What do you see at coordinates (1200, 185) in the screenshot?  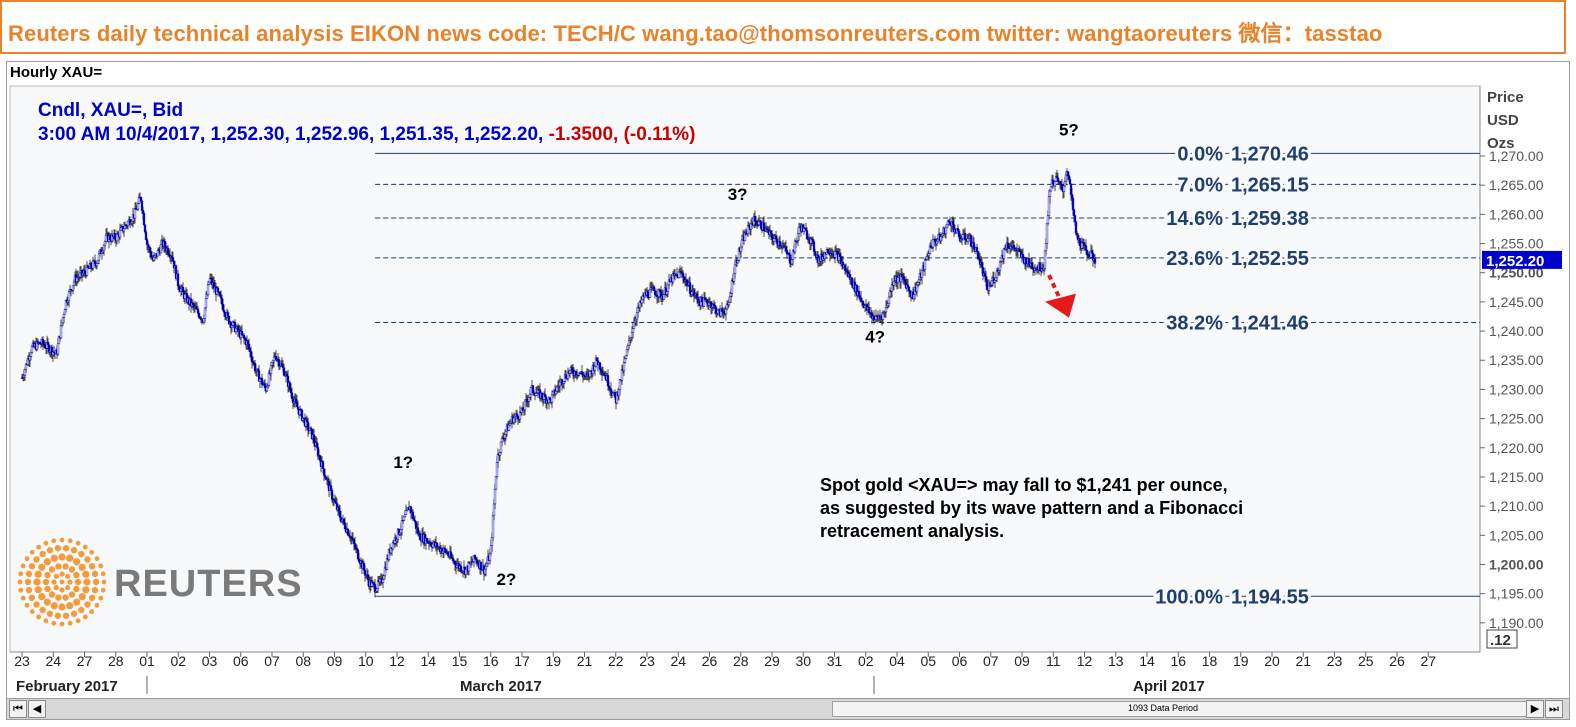 I see `fib-percent-label: 7.0%` at bounding box center [1200, 185].